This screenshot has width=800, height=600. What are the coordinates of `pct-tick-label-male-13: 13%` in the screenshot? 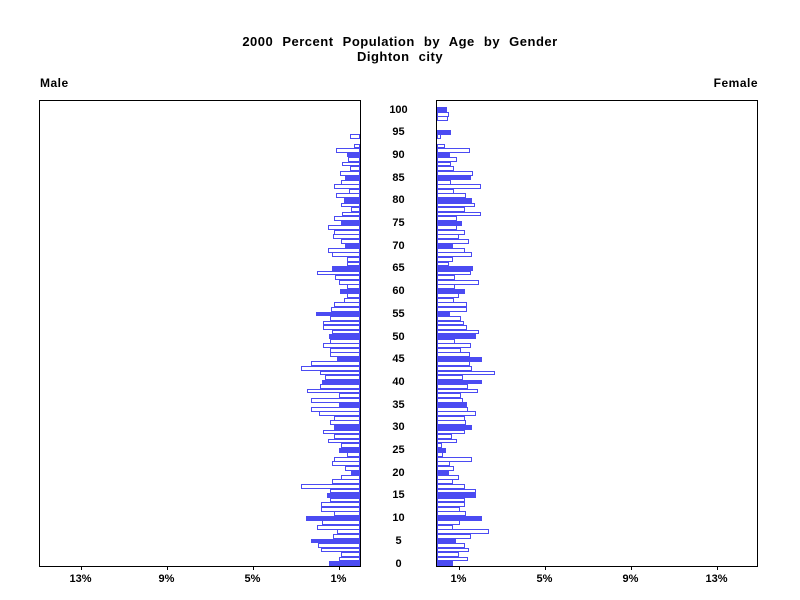 It's located at (80, 579).